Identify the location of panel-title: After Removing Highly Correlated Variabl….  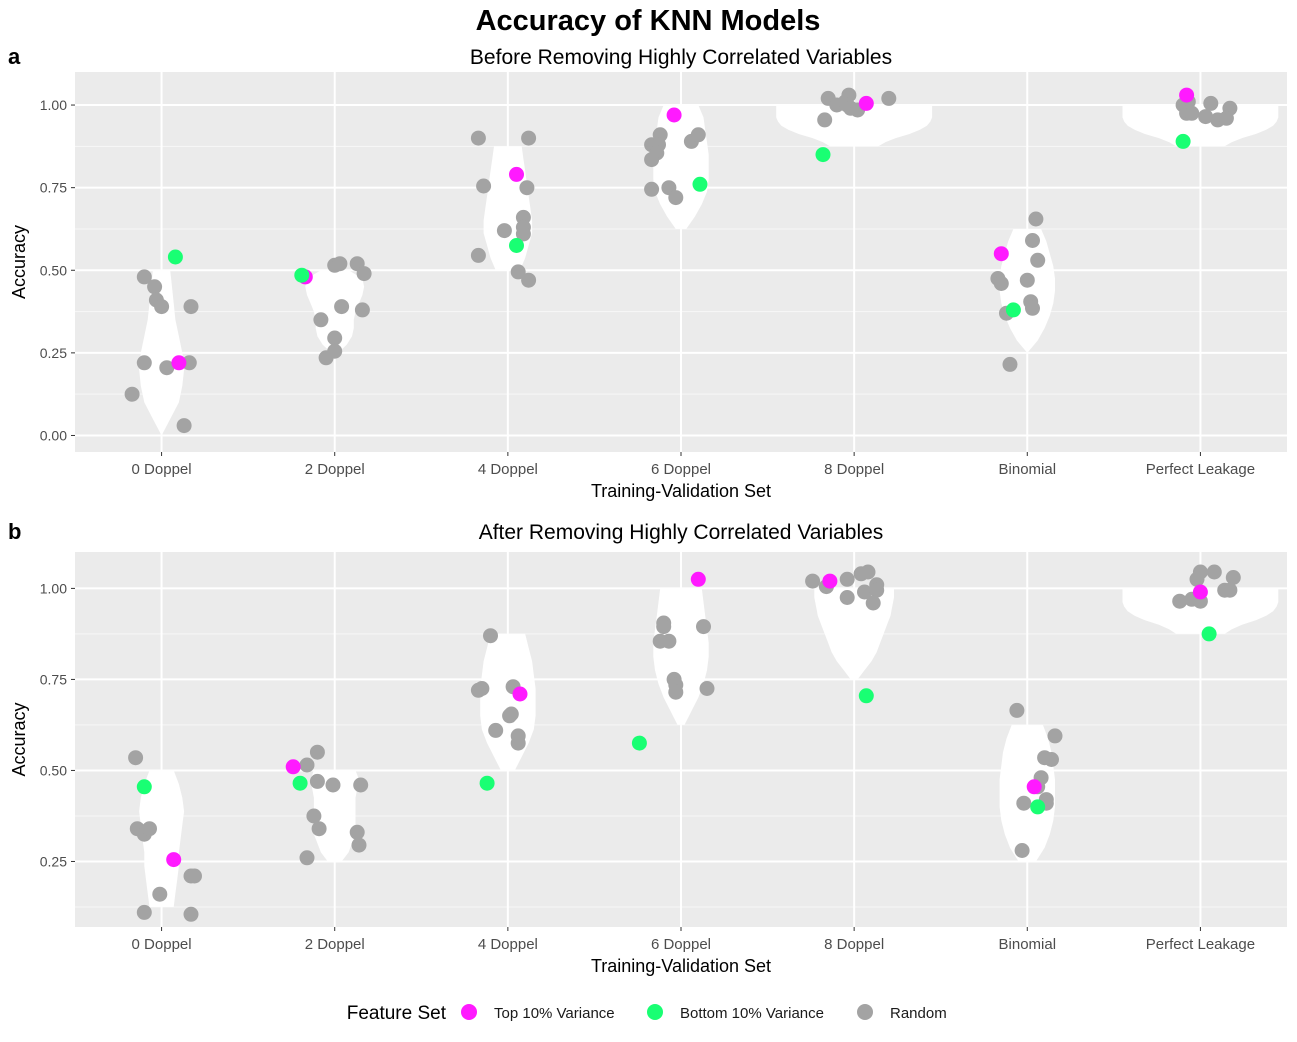
(681, 532).